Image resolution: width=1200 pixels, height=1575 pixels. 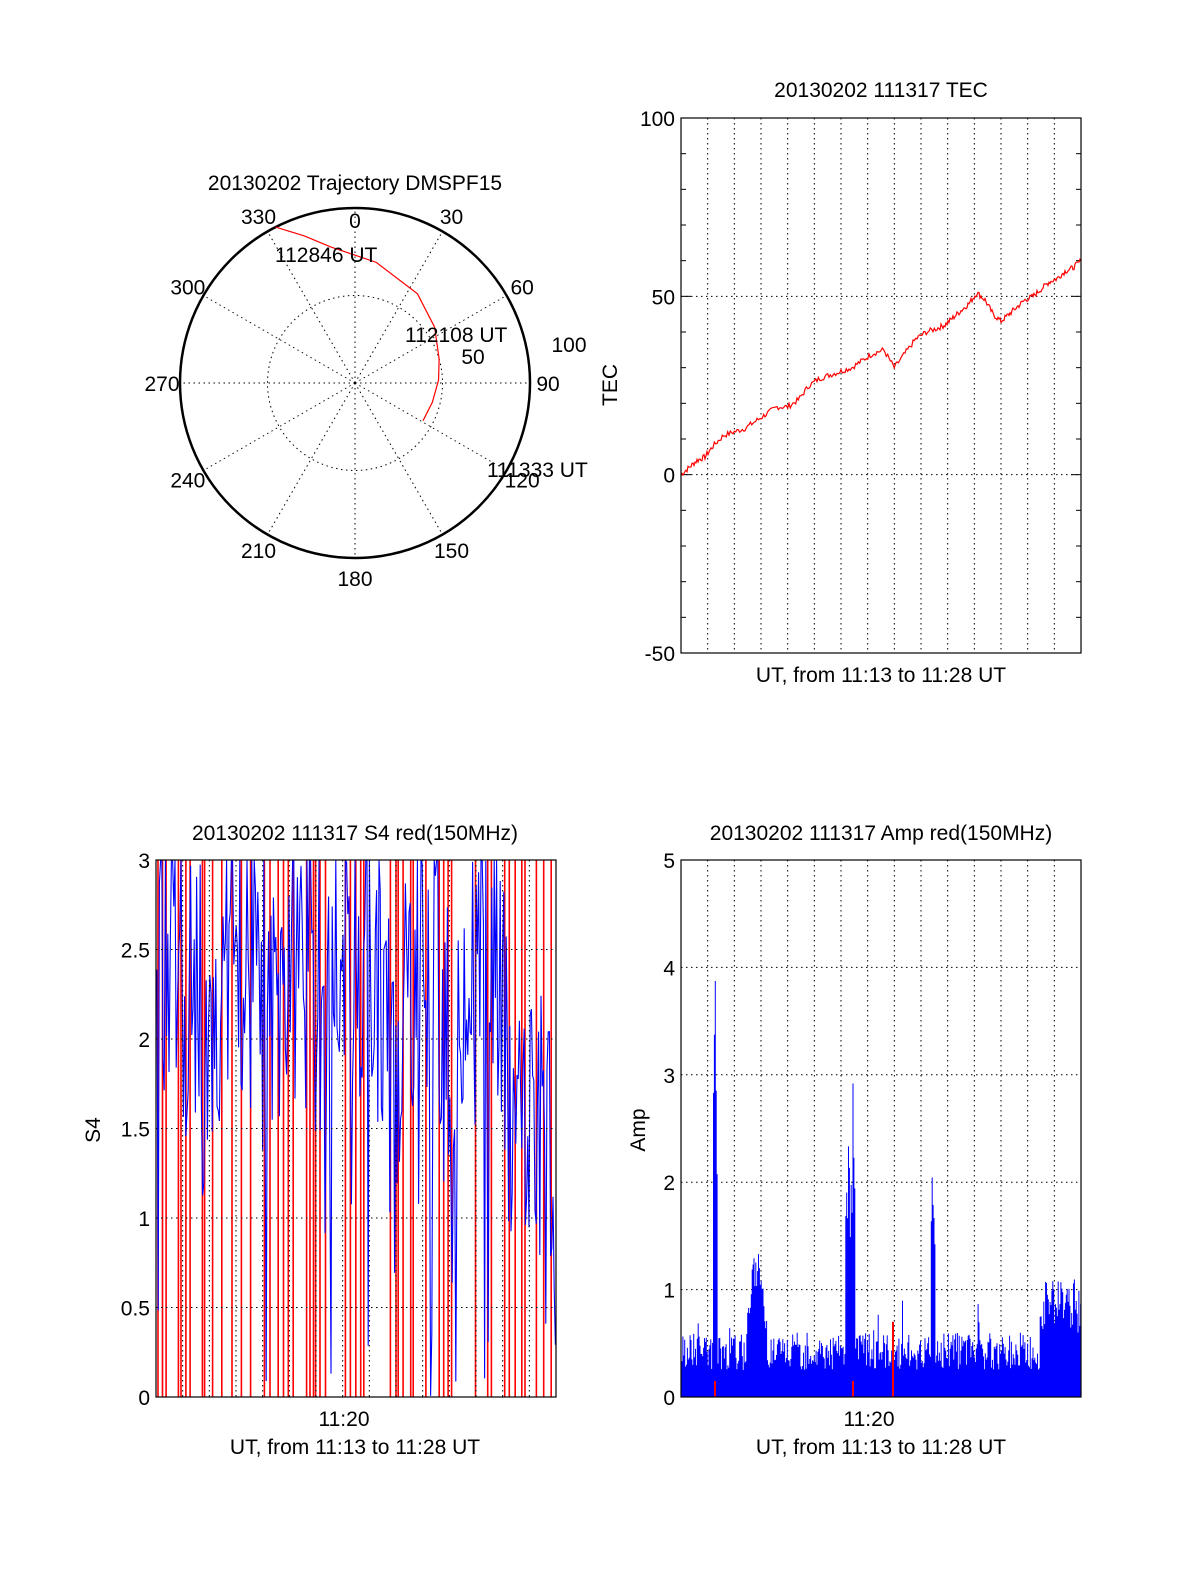 What do you see at coordinates (354, 579) in the screenshot?
I see `polar-angle-label: 180` at bounding box center [354, 579].